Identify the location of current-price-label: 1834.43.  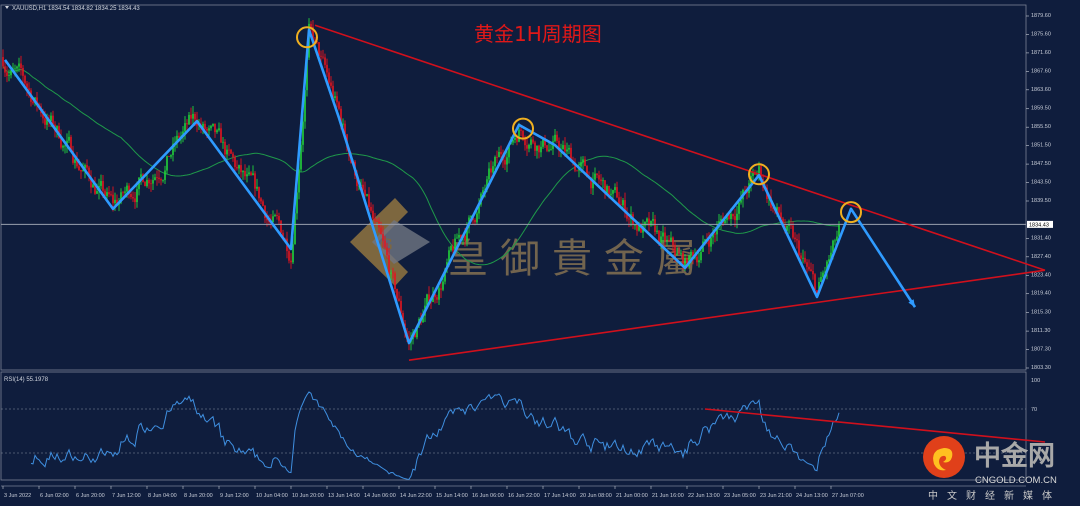
(1039, 225).